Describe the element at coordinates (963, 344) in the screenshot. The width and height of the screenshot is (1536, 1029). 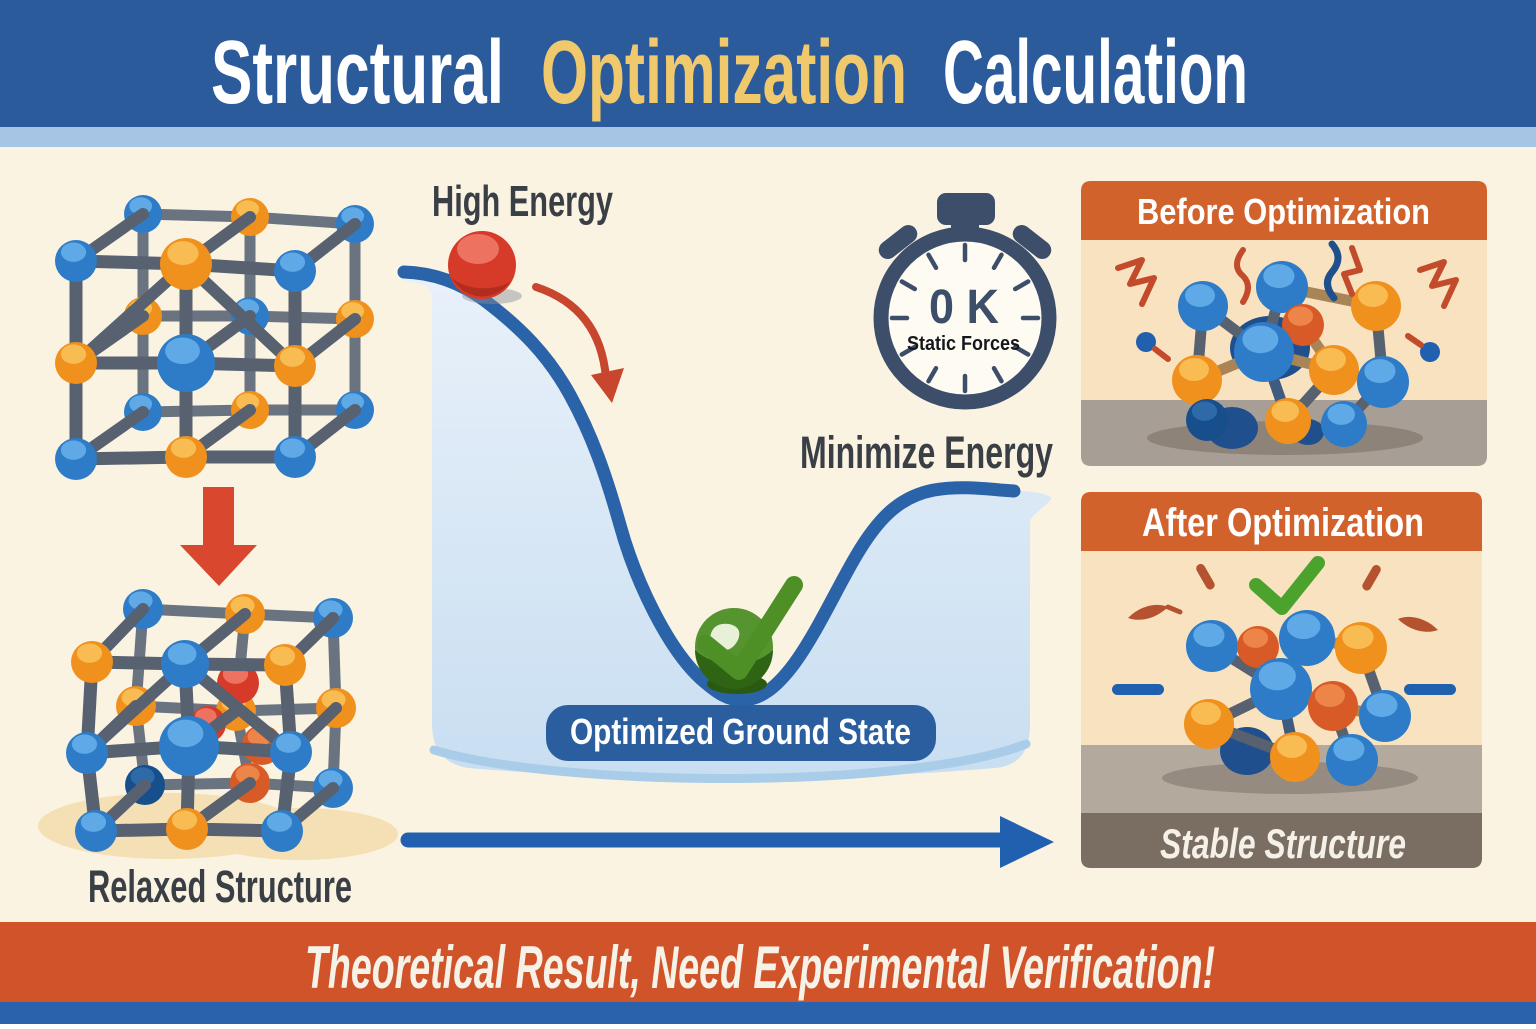
I see `svg-text: Static Forces` at that location.